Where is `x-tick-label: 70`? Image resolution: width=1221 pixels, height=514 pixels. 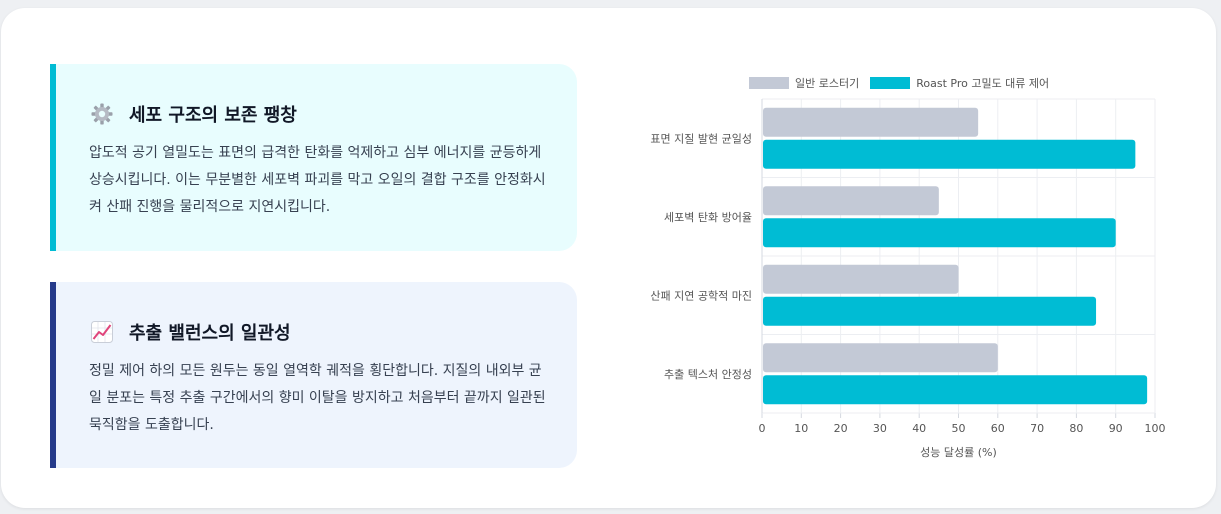
x-tick-label: 70 is located at coordinates (1037, 428).